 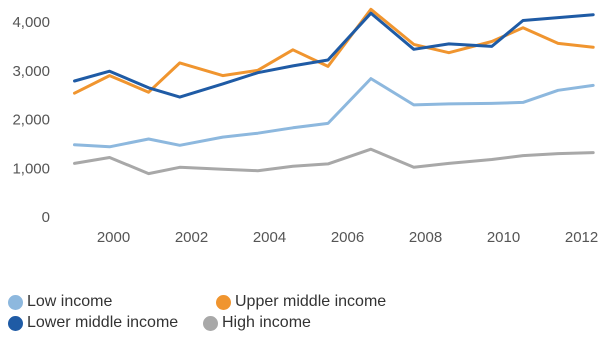 I want to click on x-tick-label: 2002, so click(x=191, y=237).